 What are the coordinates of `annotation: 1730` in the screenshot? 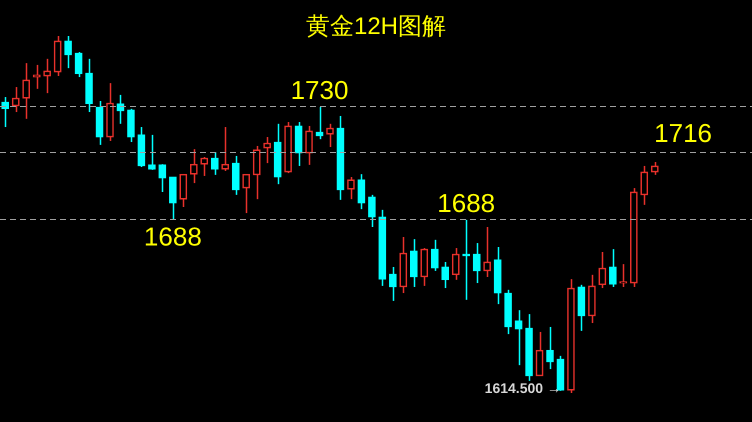 It's located at (319, 90).